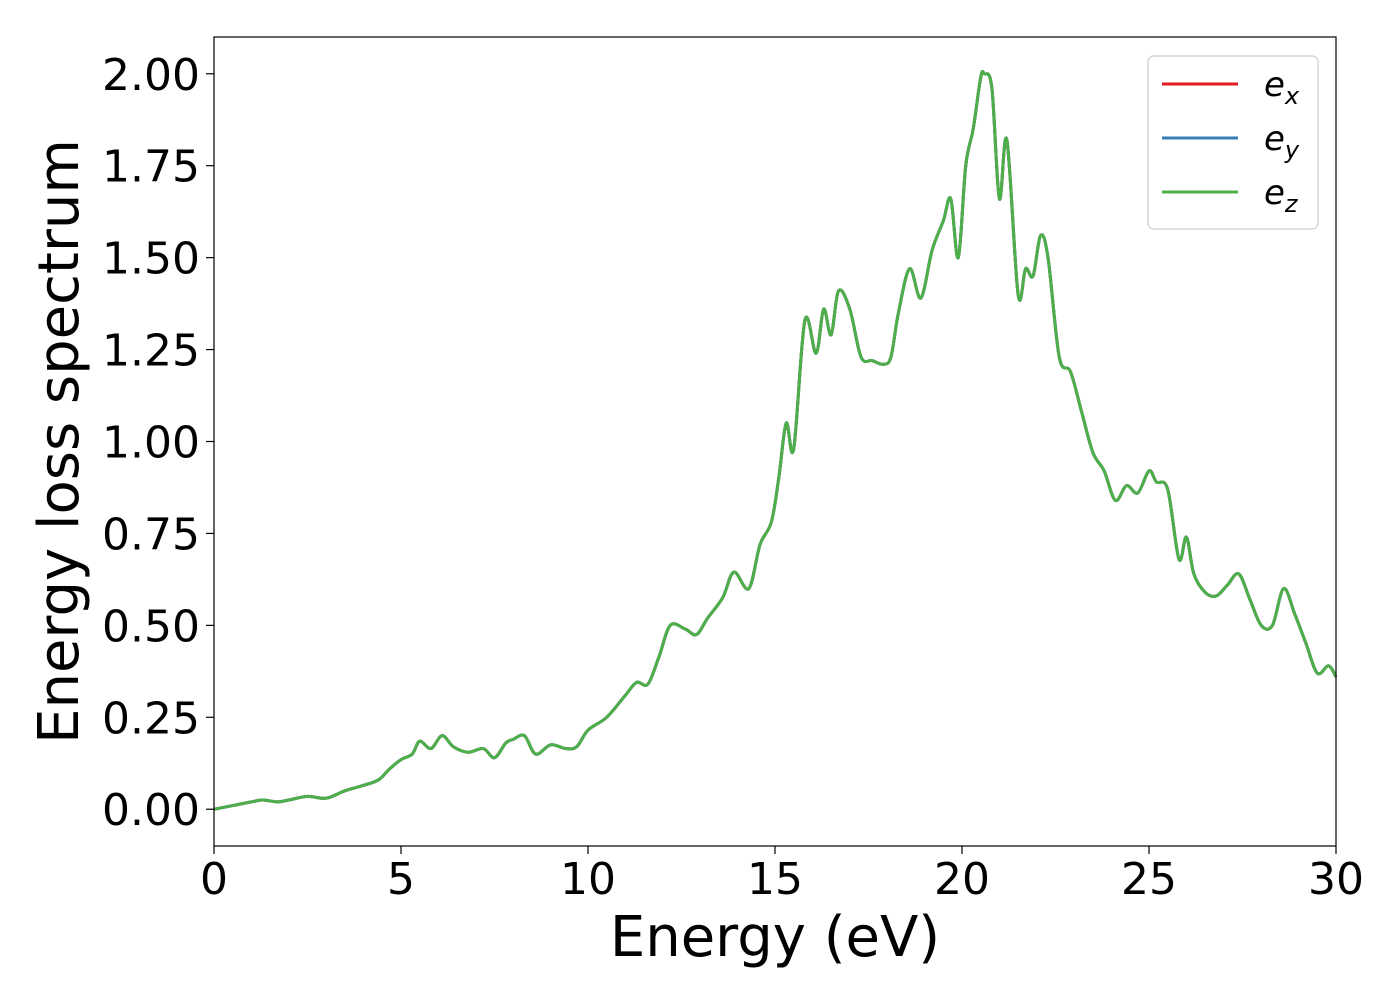 Image resolution: width=1400 pixels, height=1000 pixels. I want to click on y-tick-label: 0.00, so click(151, 810).